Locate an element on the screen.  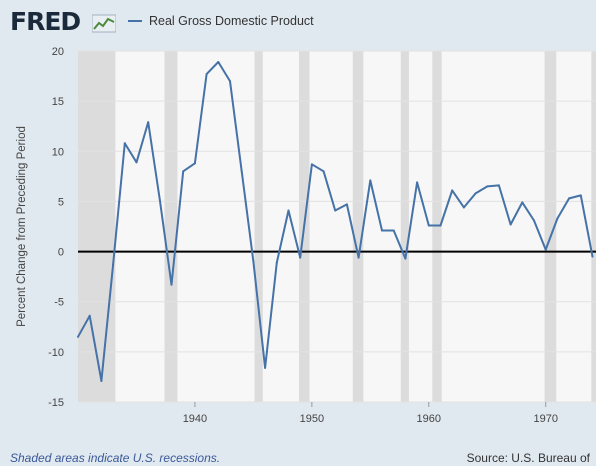
source-text: Source: U.S. Bureau of is located at coordinates (528, 458).